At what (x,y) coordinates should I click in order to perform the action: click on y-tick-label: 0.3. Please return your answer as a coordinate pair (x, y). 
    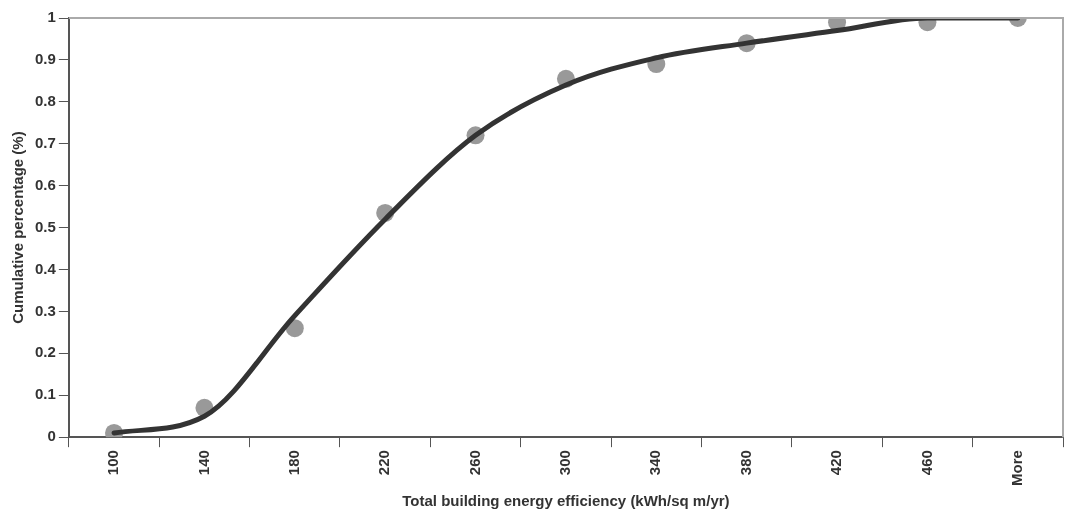
    Looking at the image, I should click on (45, 310).